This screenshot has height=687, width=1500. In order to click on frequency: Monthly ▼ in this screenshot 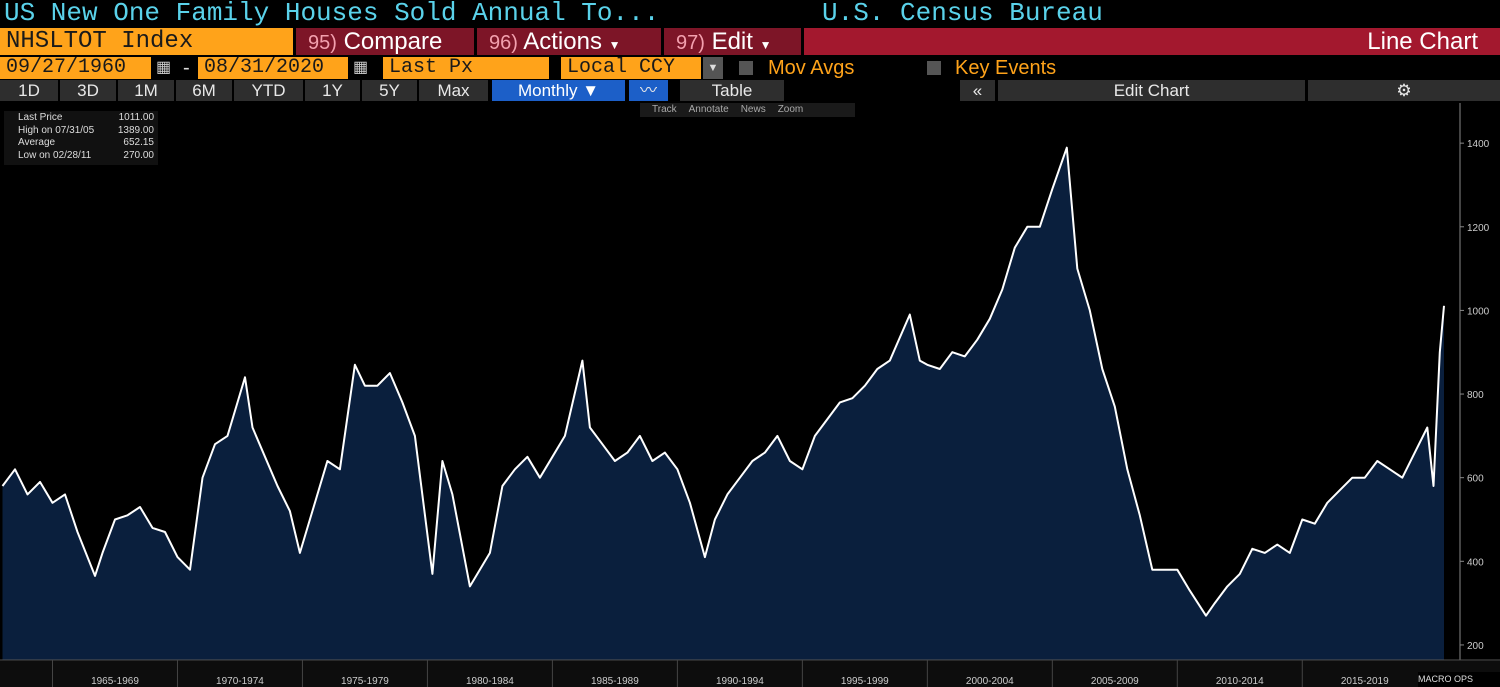, I will do `click(558, 90)`.